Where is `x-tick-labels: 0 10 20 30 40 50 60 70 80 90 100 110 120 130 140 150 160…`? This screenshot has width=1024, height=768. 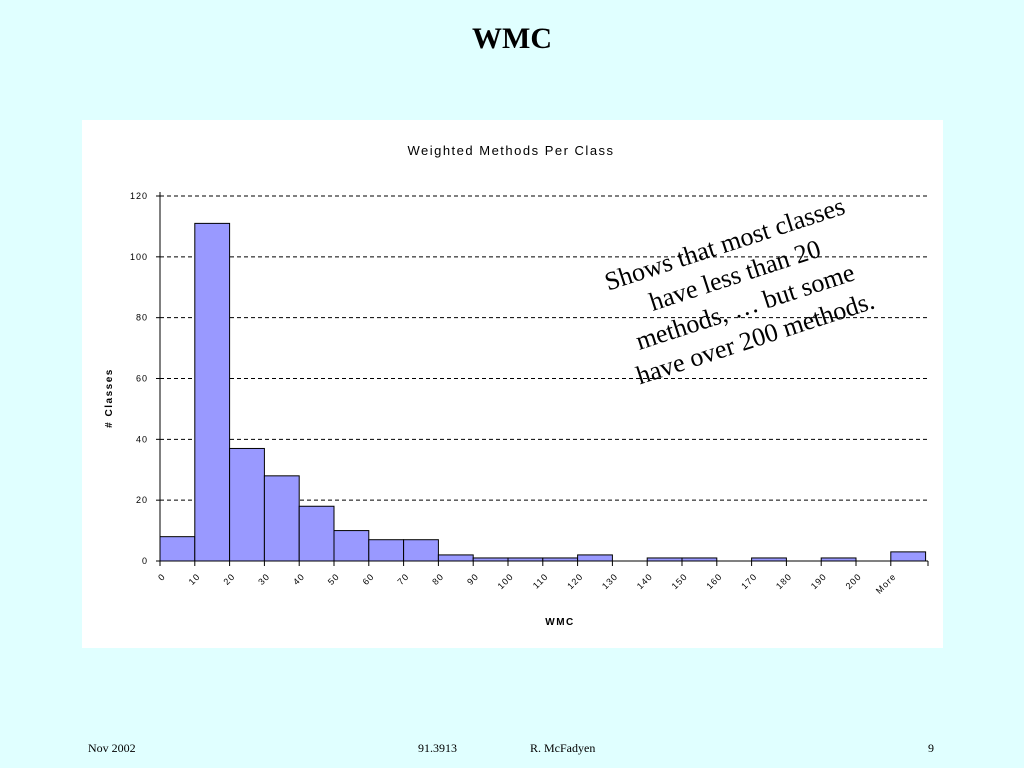
x-tick-labels: 0 10 20 30 40 50 60 70 80 90 100 110 120 130 140 150 160… is located at coordinates (527, 583).